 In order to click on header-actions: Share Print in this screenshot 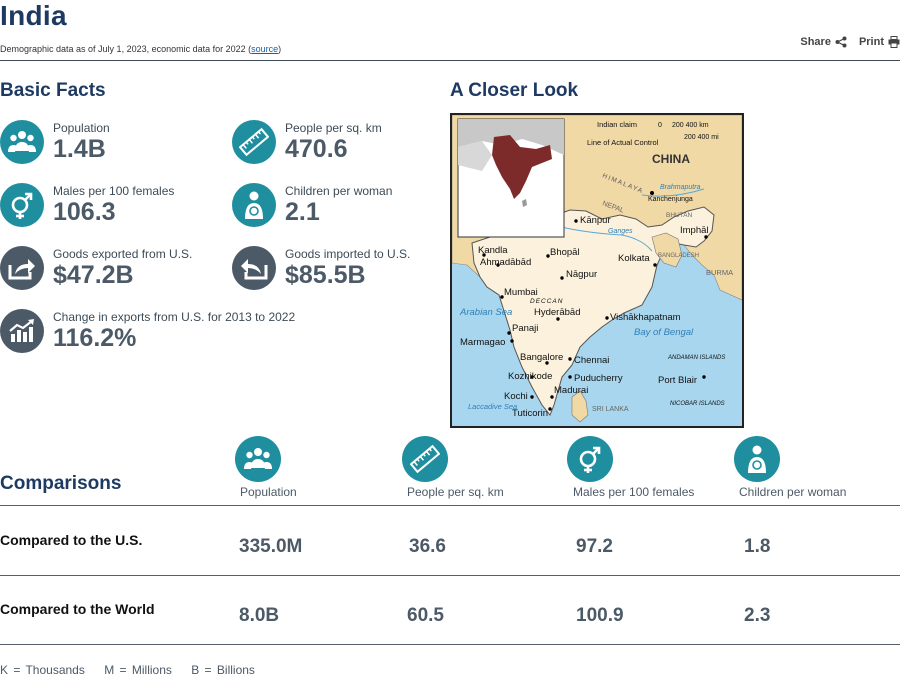, I will do `click(850, 42)`.